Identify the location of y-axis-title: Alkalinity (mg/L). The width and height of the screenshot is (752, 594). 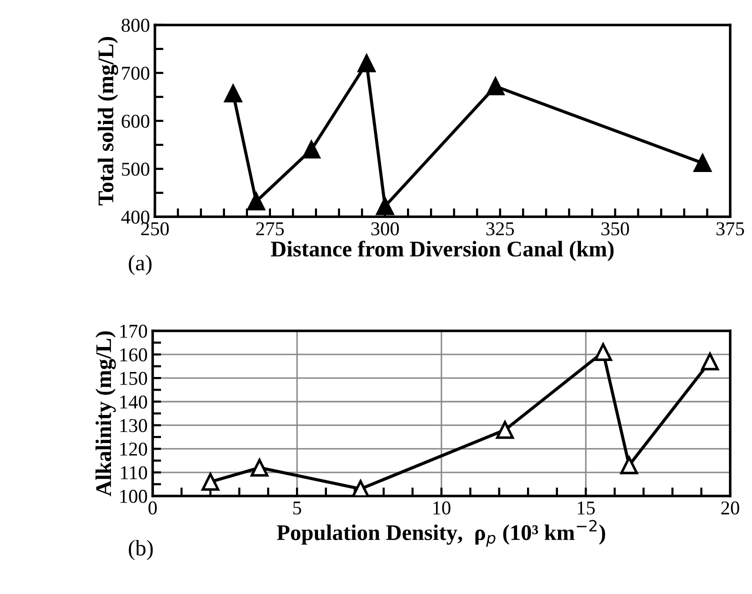
(106, 413).